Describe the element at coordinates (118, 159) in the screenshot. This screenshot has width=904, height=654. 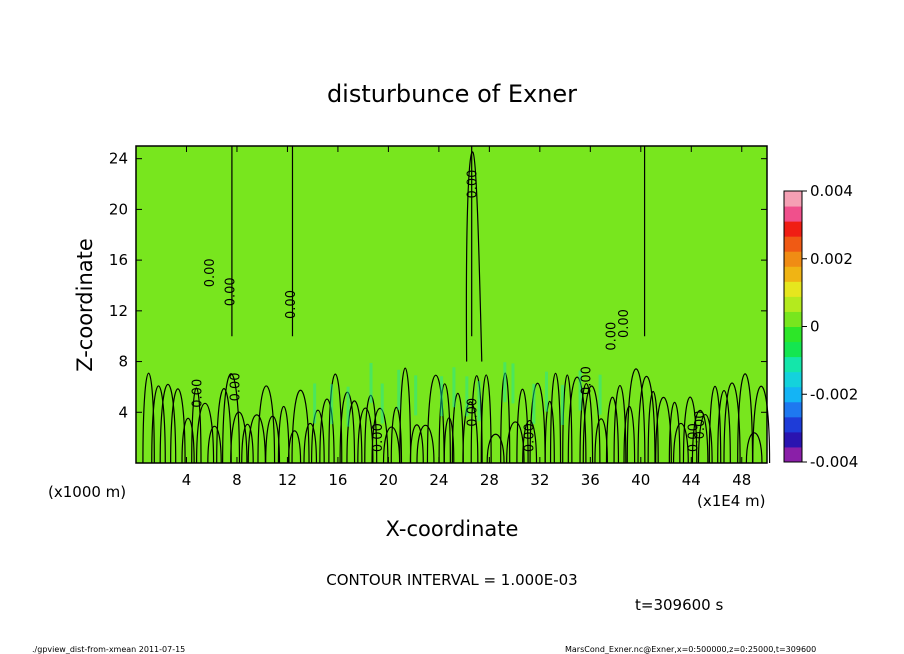
I see `y-tick-label: 24` at that location.